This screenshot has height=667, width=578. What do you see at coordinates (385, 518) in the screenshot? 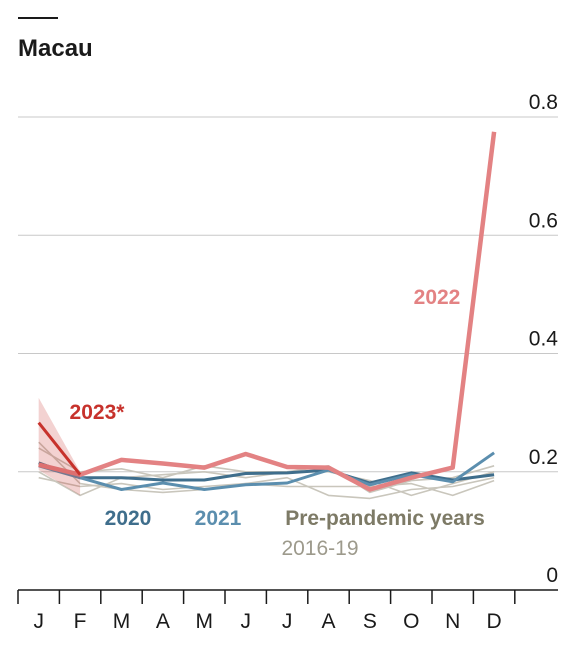
I see `annotation: Pre-pandemic years` at bounding box center [385, 518].